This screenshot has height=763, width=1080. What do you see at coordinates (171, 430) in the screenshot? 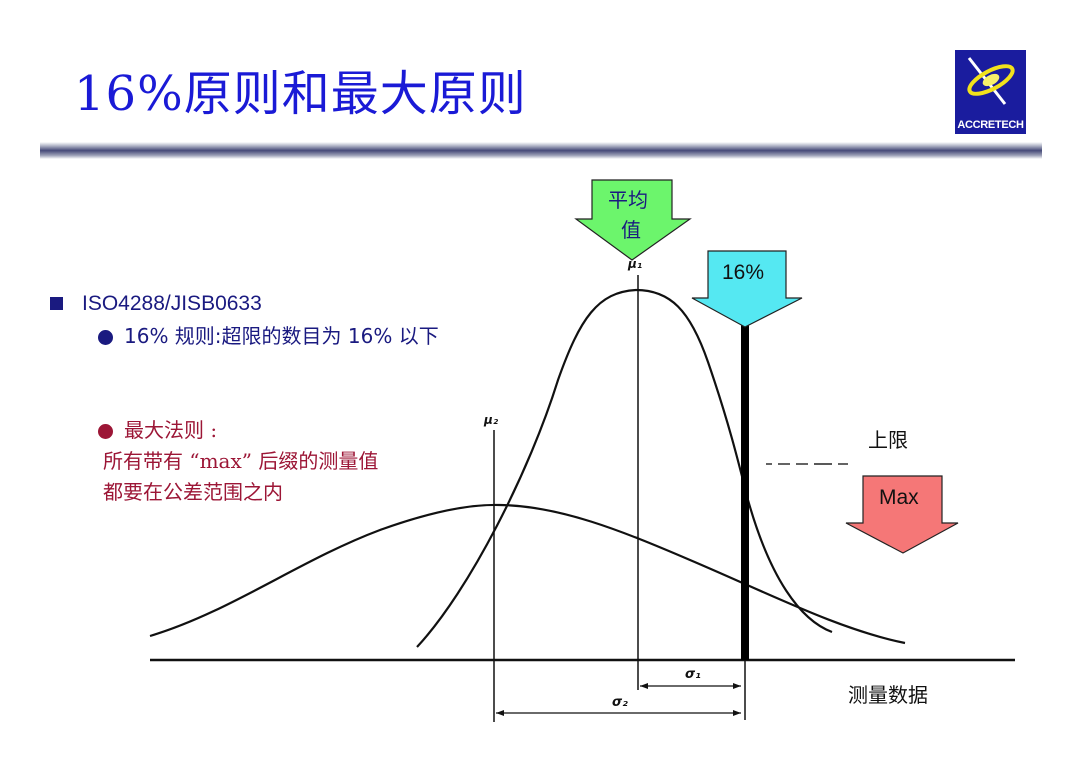
I see `max-rule-heading: 最大法则 :` at bounding box center [171, 430].